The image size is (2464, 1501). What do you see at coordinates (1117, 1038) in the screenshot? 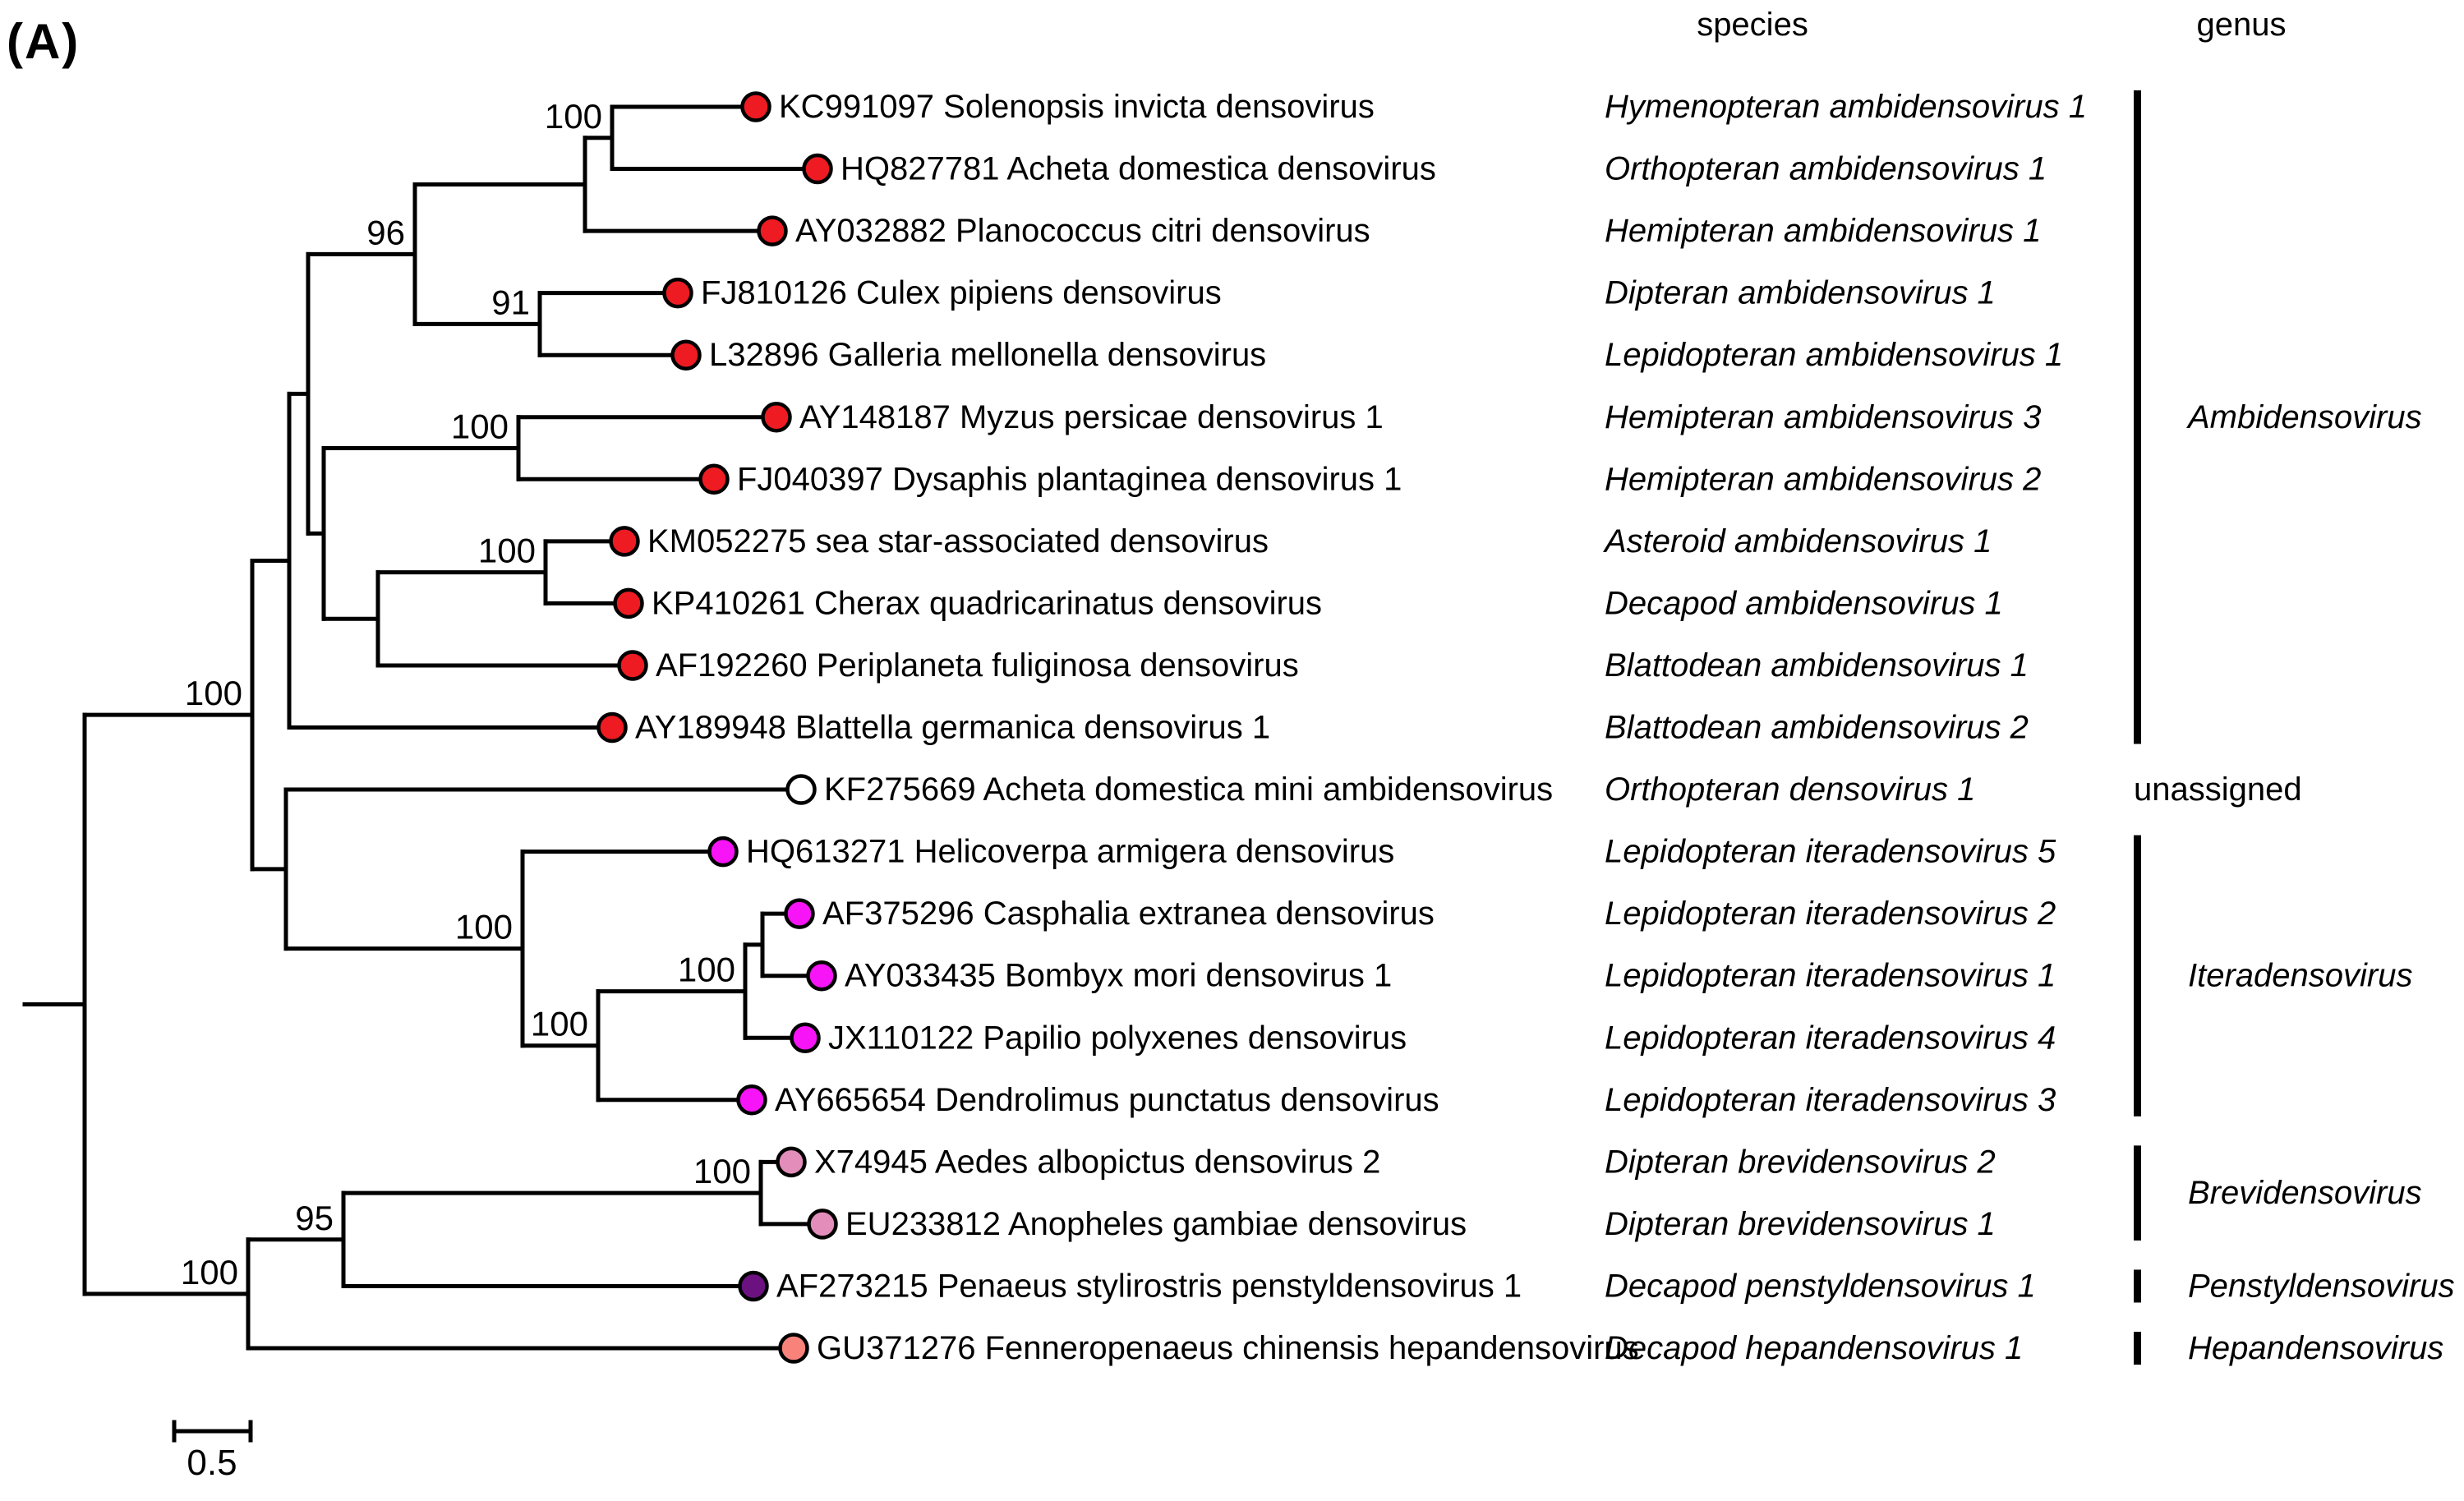
I see `leaf-taxon-label: JX110122 Papilio polyxenes densovirus` at bounding box center [1117, 1038].